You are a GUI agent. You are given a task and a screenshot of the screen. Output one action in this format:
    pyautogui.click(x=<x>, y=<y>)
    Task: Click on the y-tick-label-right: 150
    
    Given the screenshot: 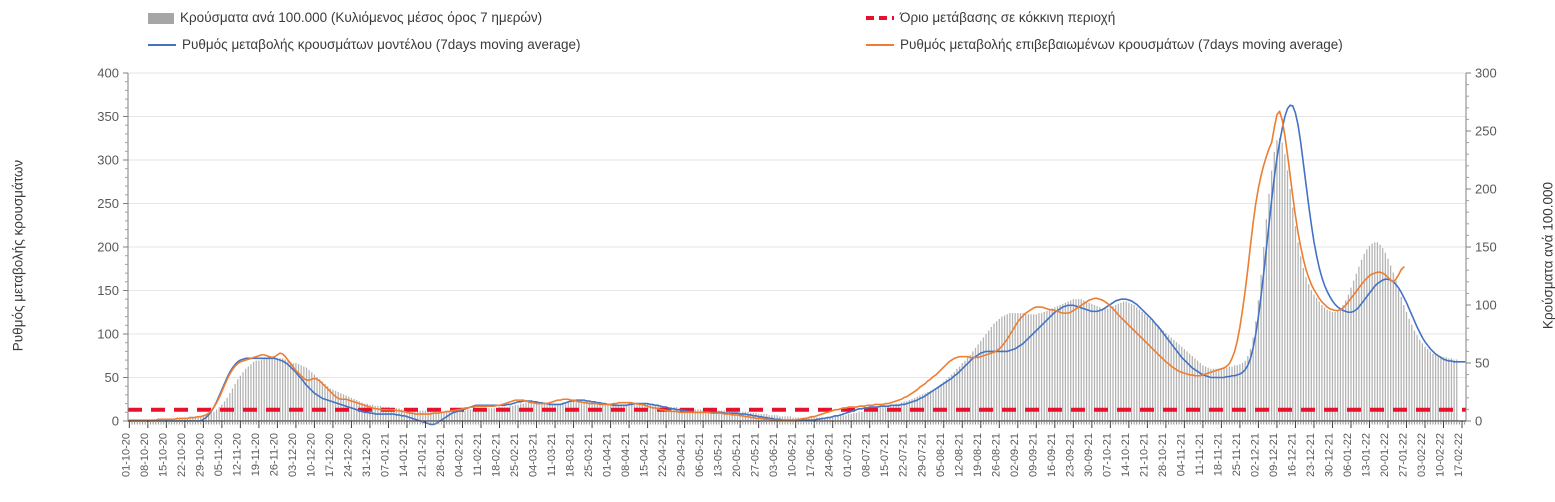 What is the action you would take?
    pyautogui.click(x=1486, y=247)
    